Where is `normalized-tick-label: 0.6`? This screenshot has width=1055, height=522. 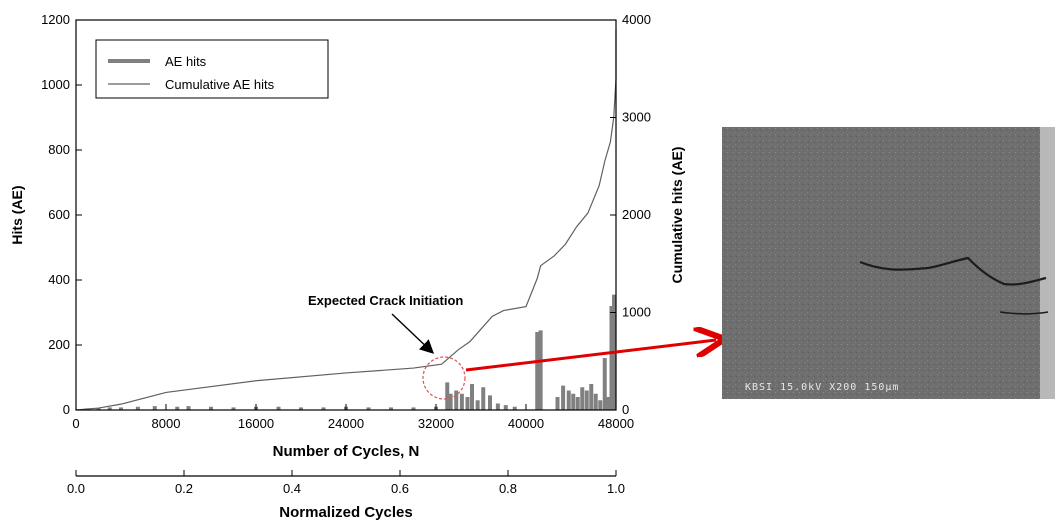
normalized-tick-label: 0.6 is located at coordinates (400, 488).